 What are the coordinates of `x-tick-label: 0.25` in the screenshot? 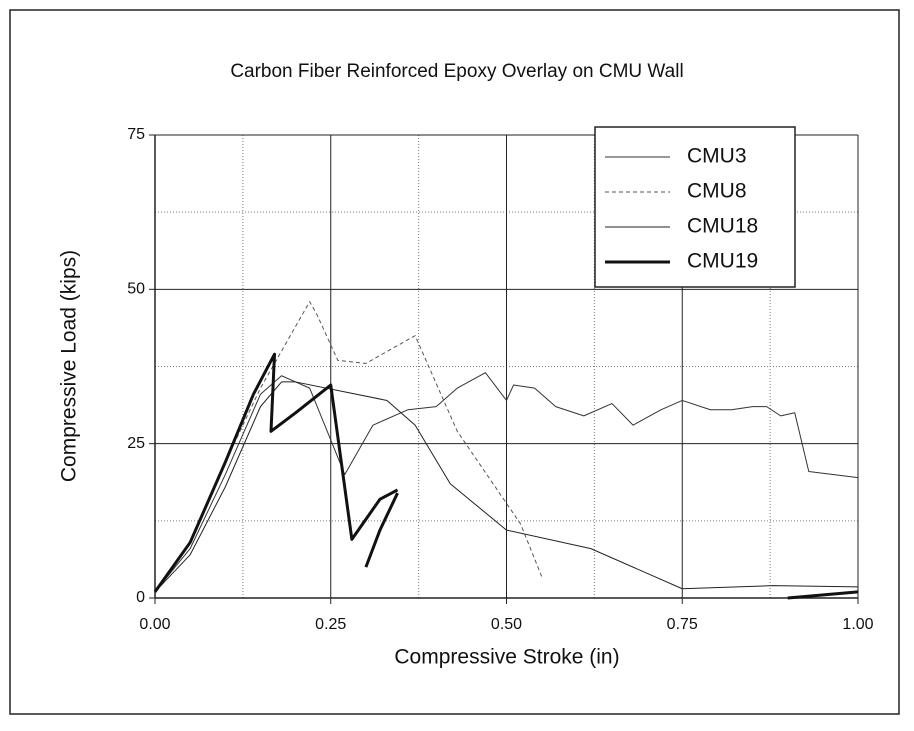 It's located at (330, 624).